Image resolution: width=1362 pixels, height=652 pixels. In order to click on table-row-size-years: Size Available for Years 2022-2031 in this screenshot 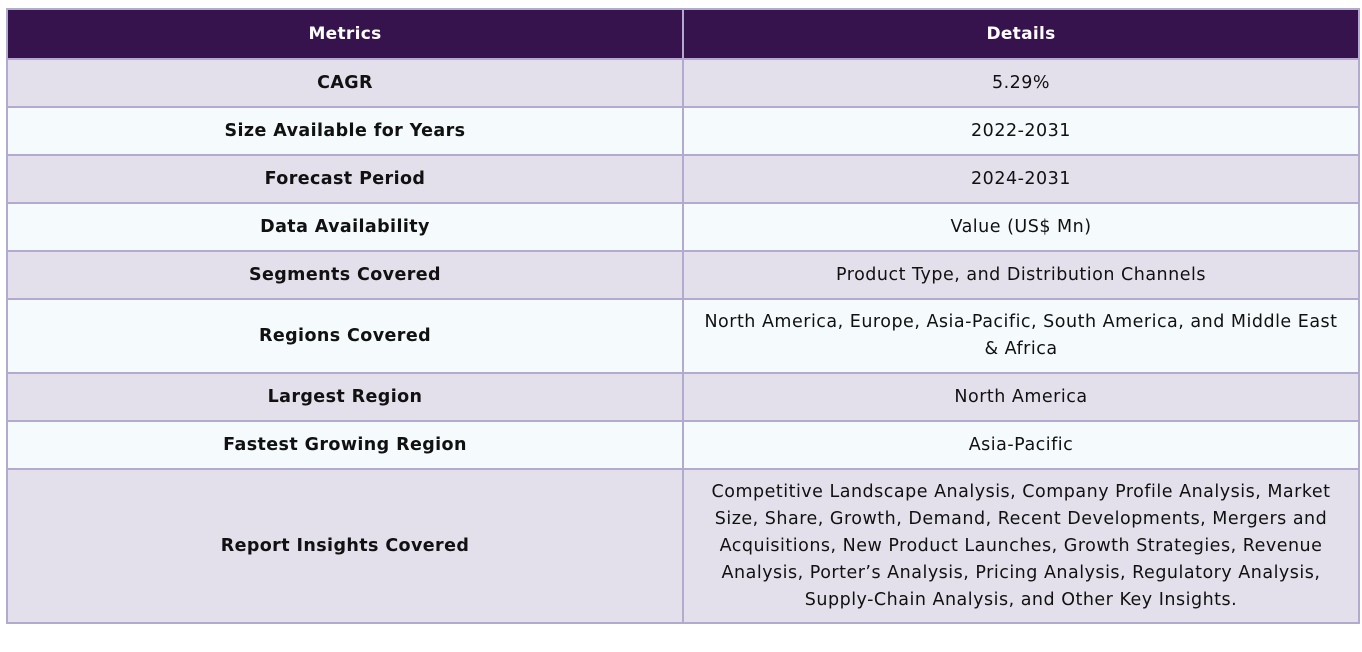, I will do `click(683, 131)`.